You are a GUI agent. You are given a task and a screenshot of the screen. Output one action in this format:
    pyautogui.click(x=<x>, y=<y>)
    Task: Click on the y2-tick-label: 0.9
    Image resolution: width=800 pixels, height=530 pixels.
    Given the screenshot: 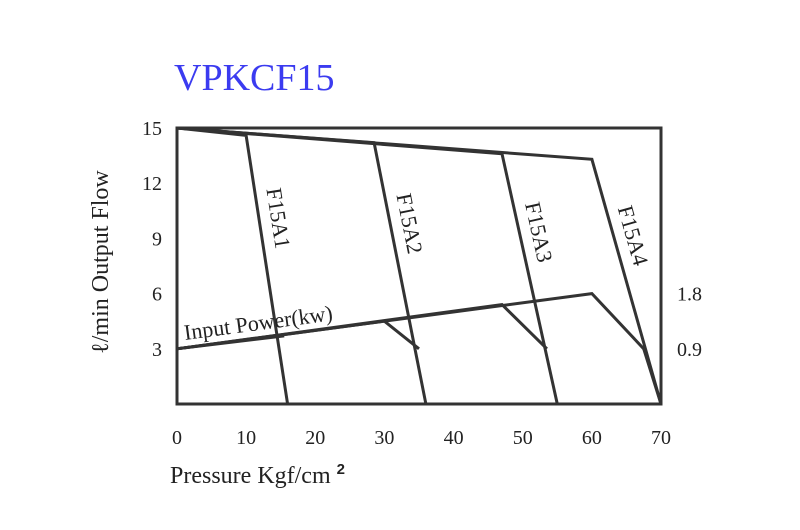 What is the action you would take?
    pyautogui.click(x=689, y=350)
    